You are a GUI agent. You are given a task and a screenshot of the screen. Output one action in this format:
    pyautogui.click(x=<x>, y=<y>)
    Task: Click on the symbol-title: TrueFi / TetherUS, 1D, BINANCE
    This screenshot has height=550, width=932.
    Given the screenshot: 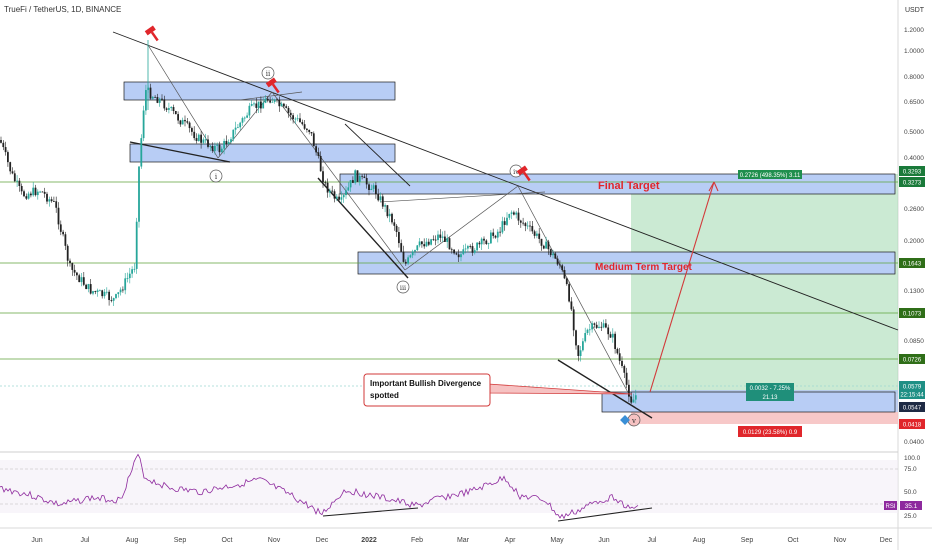 What is the action you would take?
    pyautogui.click(x=62, y=9)
    